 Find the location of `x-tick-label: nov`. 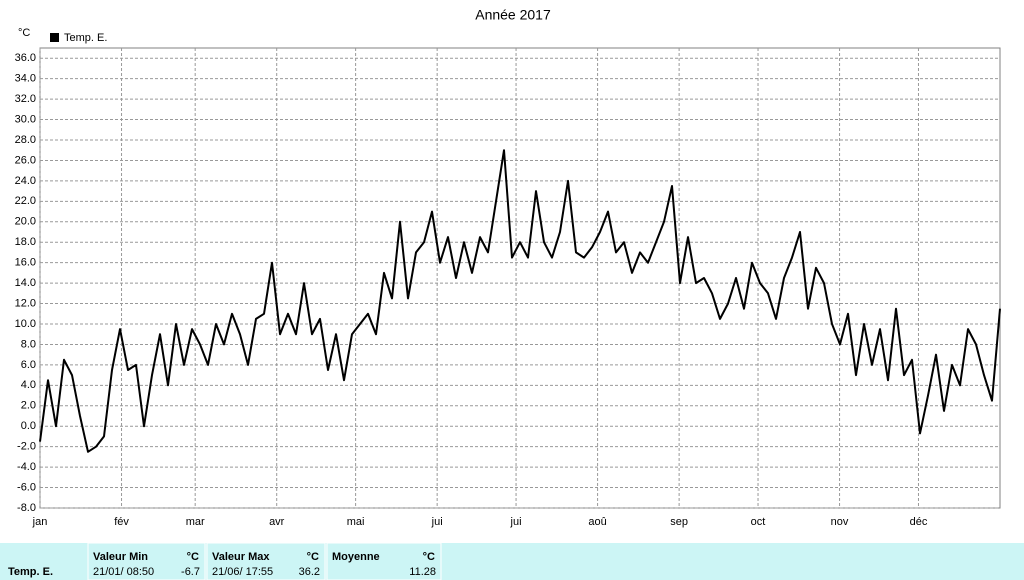

x-tick-label: nov is located at coordinates (840, 522).